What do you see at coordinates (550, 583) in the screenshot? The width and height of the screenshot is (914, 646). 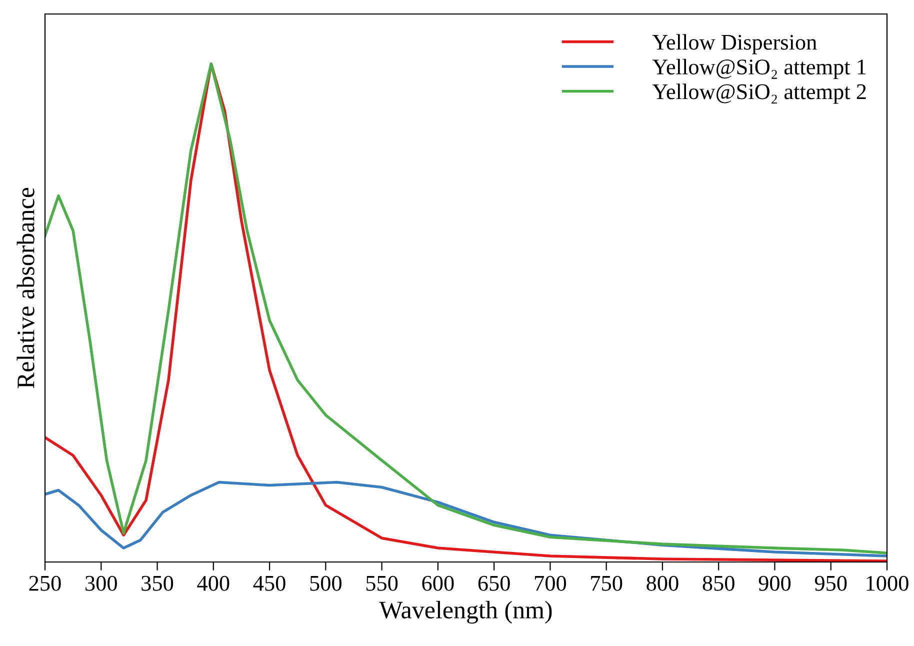 I see `x-tick-label: 700` at bounding box center [550, 583].